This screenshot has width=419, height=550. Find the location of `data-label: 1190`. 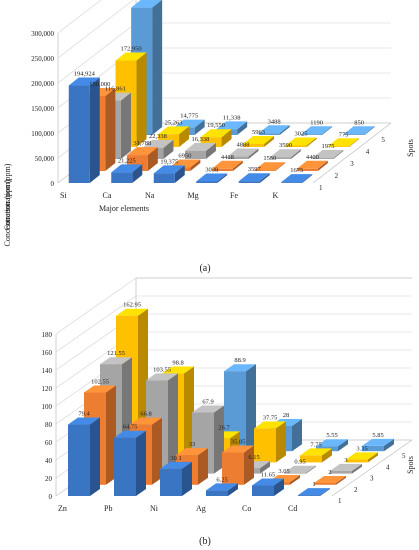

data-label: 1190 is located at coordinates (316, 122).